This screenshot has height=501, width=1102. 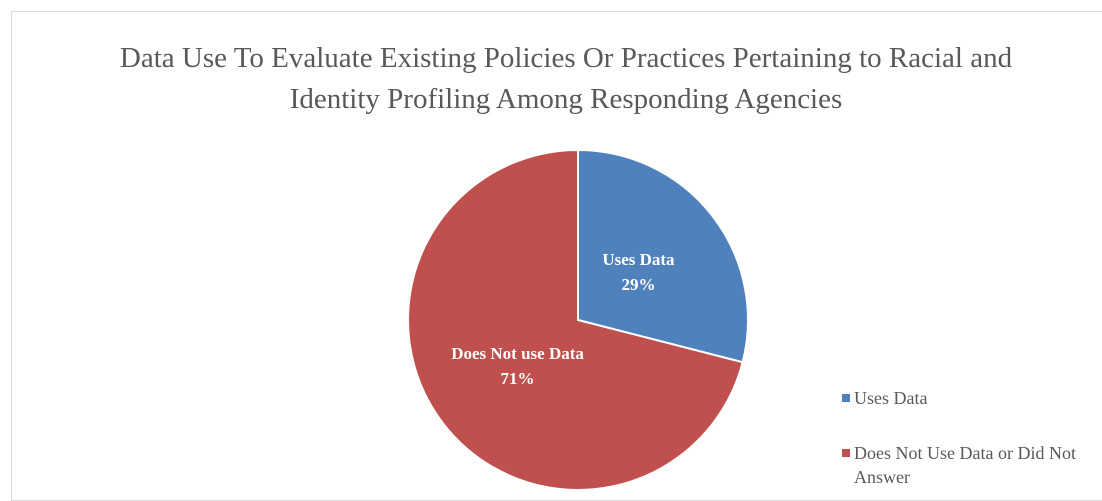 I want to click on slice-label: Uses Data, so click(x=638, y=259).